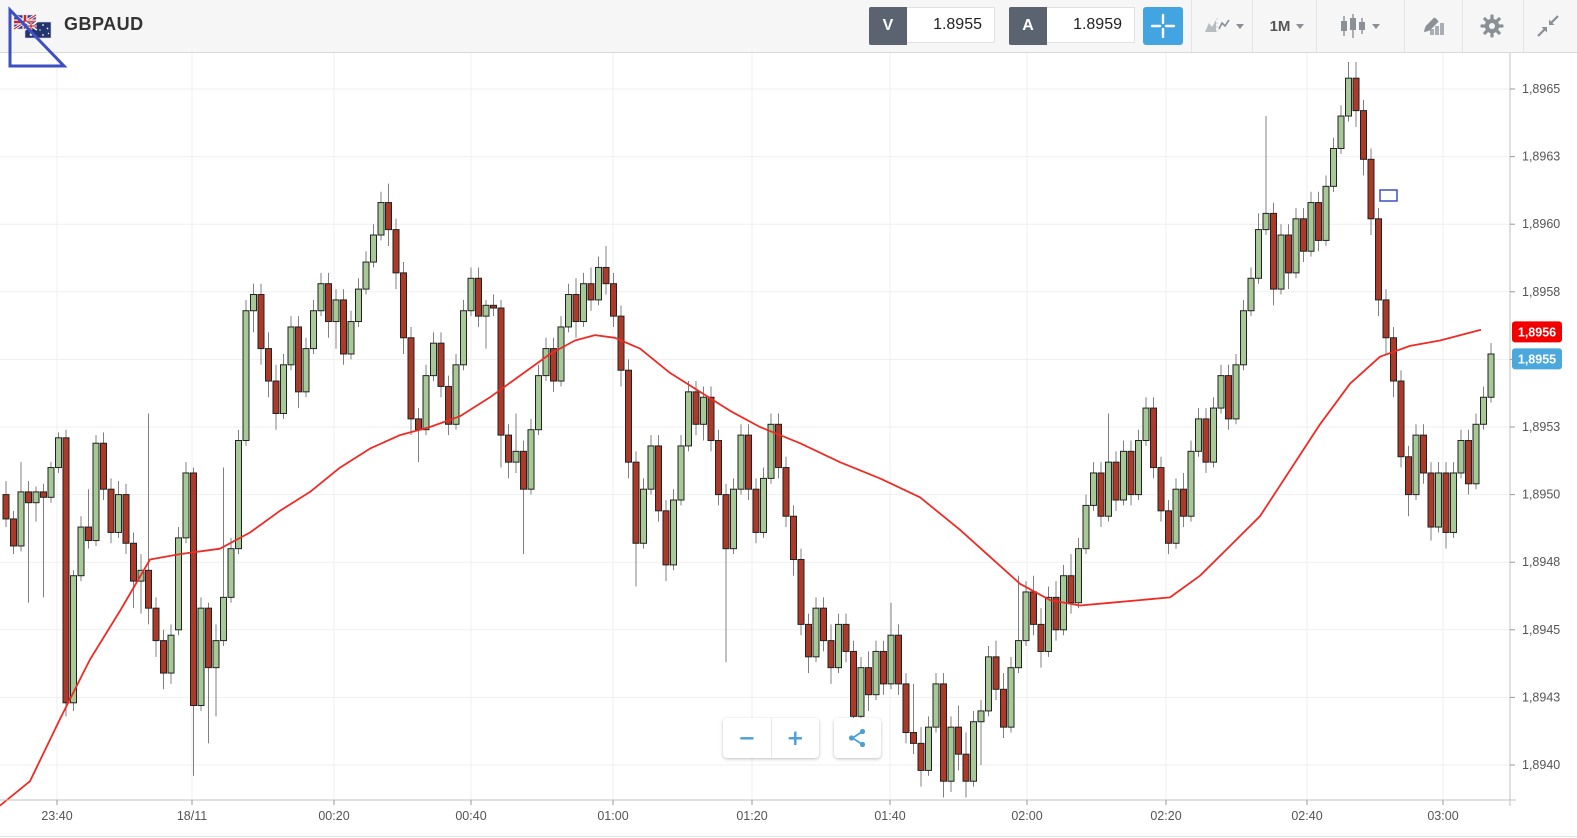 Image resolution: width=1577 pixels, height=838 pixels. Describe the element at coordinates (1280, 26) in the screenshot. I see `timeframe-label: 1M` at that location.